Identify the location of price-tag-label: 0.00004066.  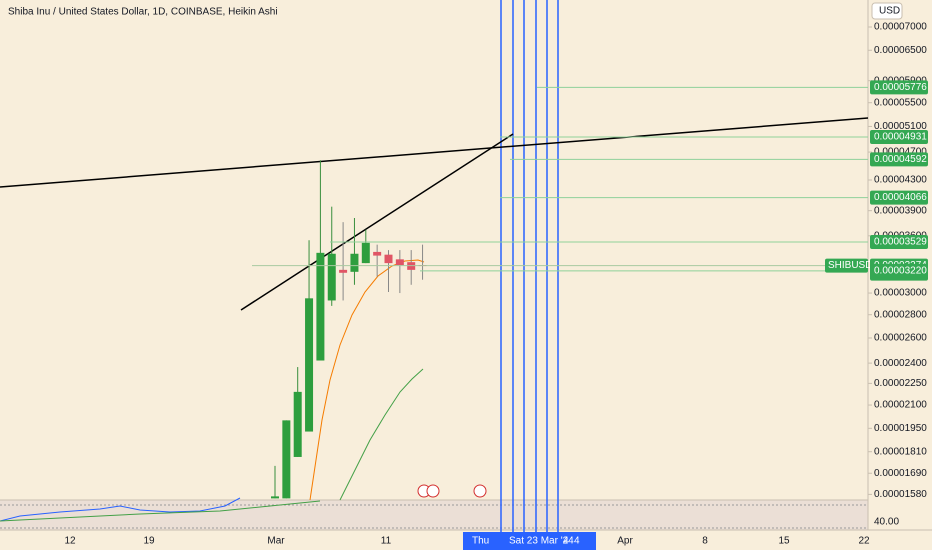
(900, 197).